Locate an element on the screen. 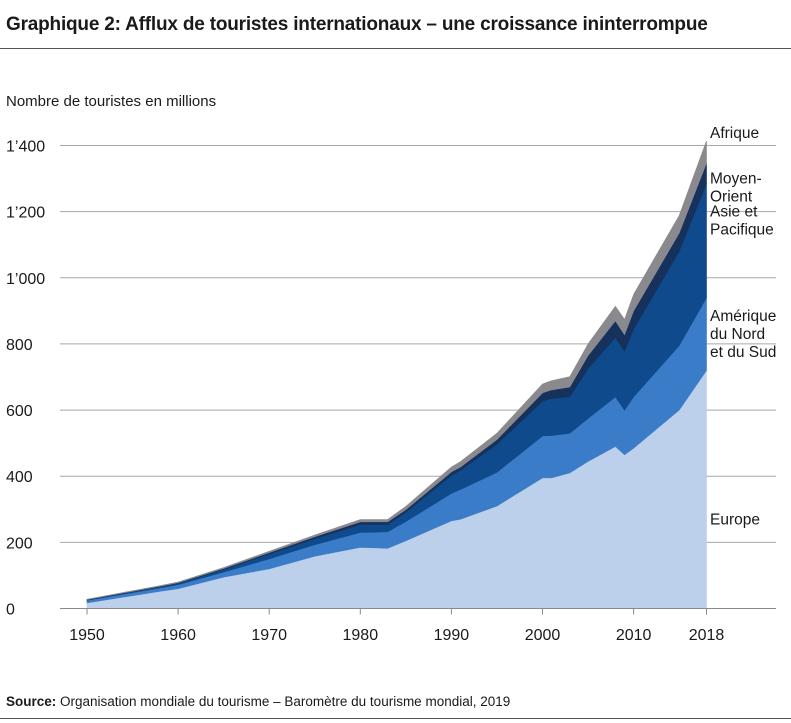 The image size is (791, 723). region-label-line: Moyen- is located at coordinates (736, 178).